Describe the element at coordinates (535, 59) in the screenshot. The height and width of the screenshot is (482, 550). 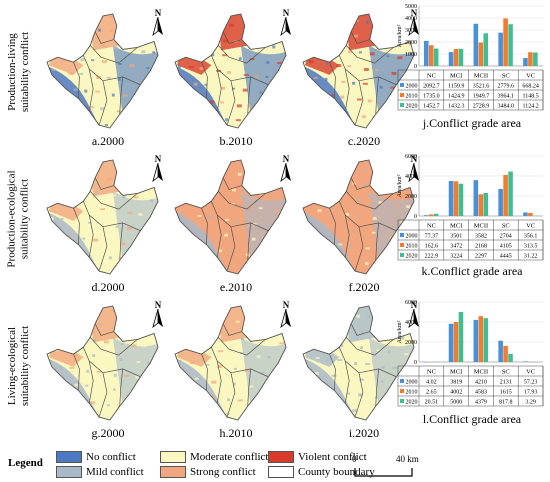
I see `bar-2020-VC` at that location.